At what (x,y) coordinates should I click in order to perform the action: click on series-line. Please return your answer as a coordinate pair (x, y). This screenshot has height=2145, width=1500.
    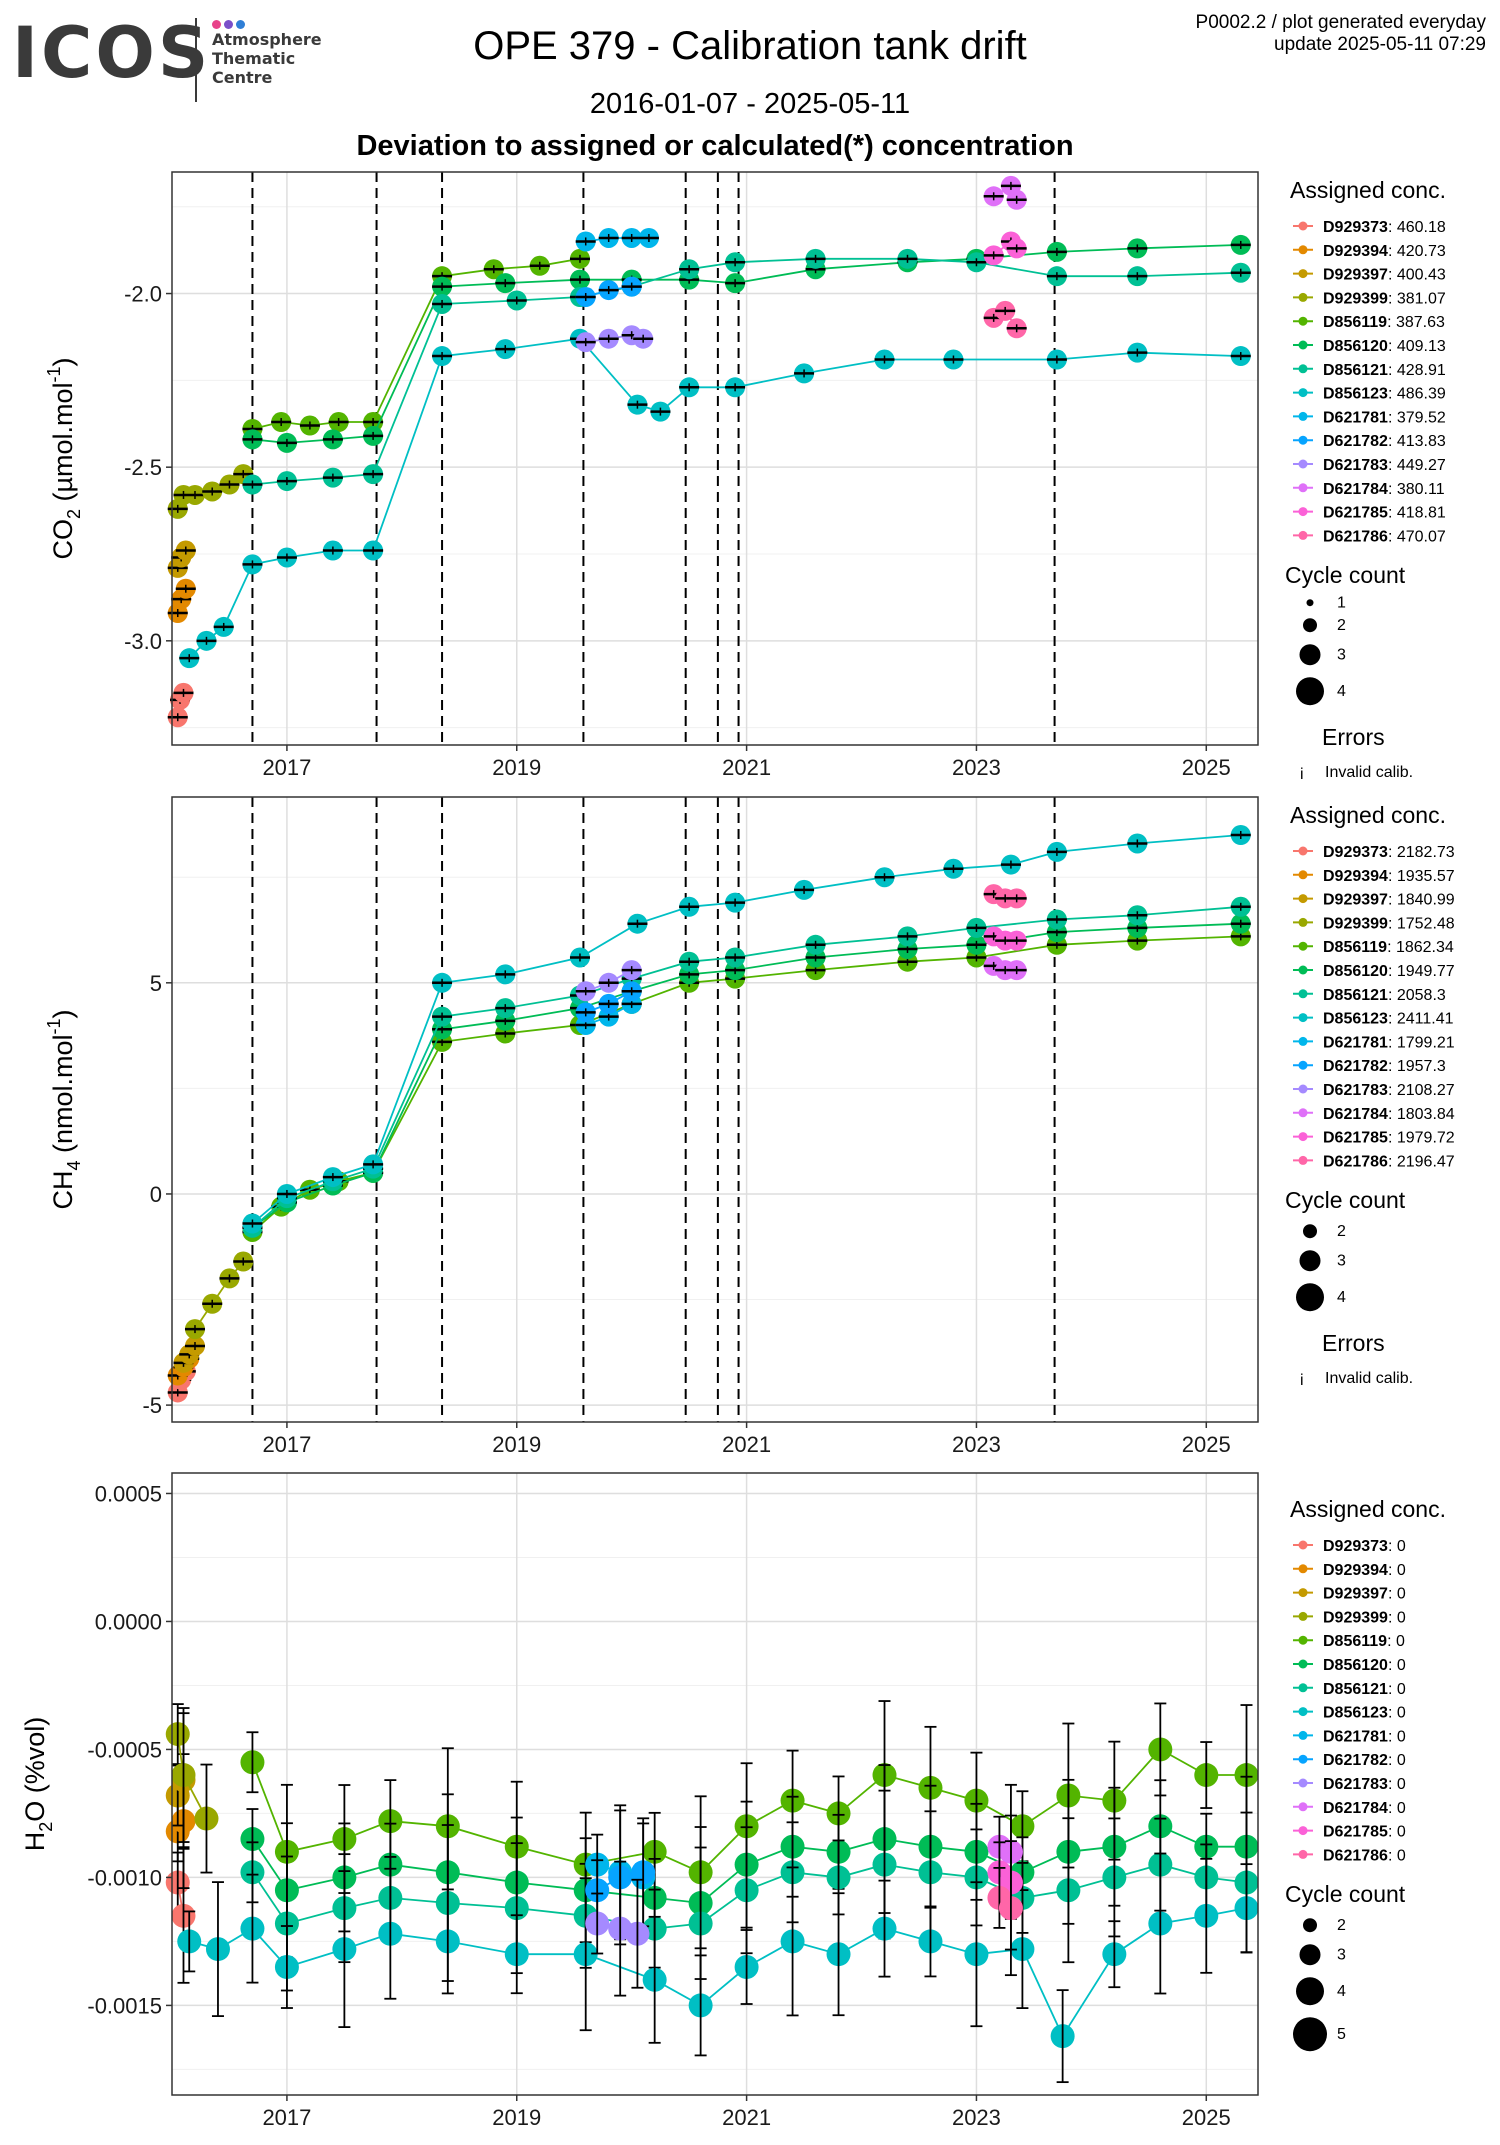
    Looking at the image, I should click on (746, 371).